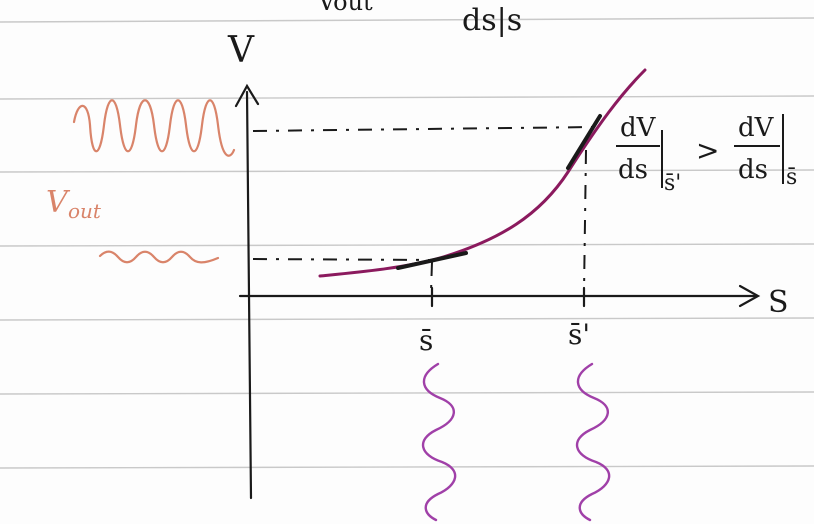  Describe the element at coordinates (756, 128) in the screenshot. I see `rhs-numerator: dV` at that location.